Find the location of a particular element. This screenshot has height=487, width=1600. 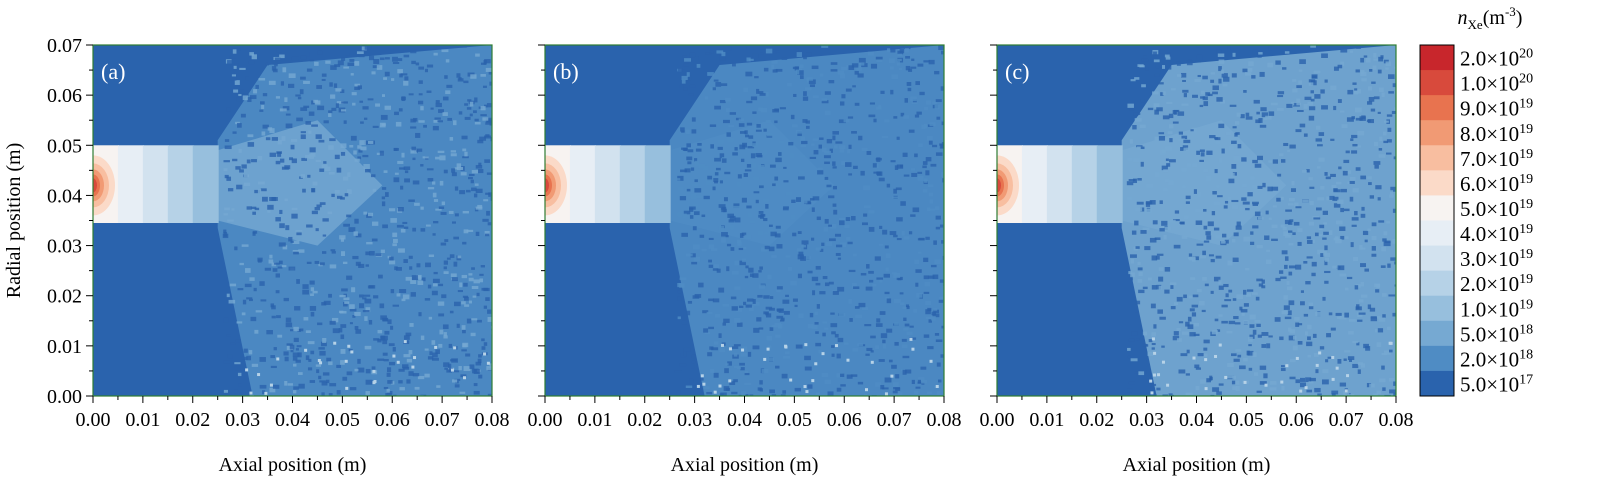

y-tick-label: 0.01 is located at coordinates (64, 347).